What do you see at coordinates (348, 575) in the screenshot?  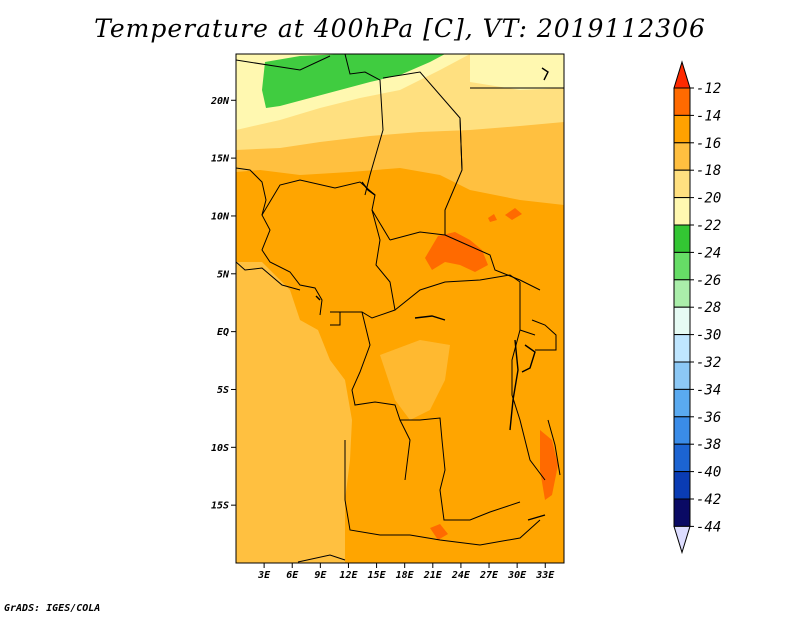 I see `lon-tick-label: 12E` at bounding box center [348, 575].